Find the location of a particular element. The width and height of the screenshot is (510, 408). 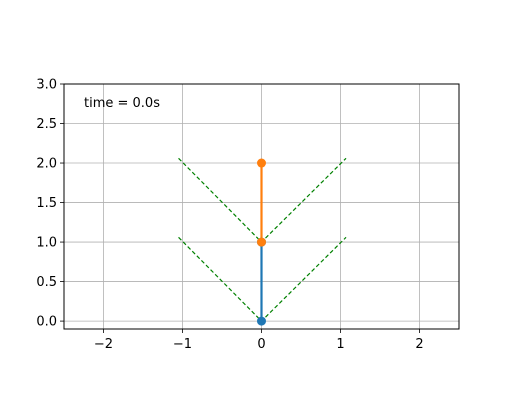

joint-markers is located at coordinates (261, 242).